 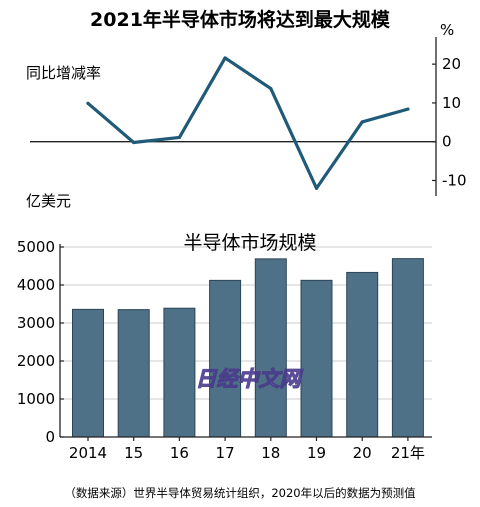 What do you see at coordinates (454, 180) in the screenshot?
I see `line-y-tick-label: -10` at bounding box center [454, 180].